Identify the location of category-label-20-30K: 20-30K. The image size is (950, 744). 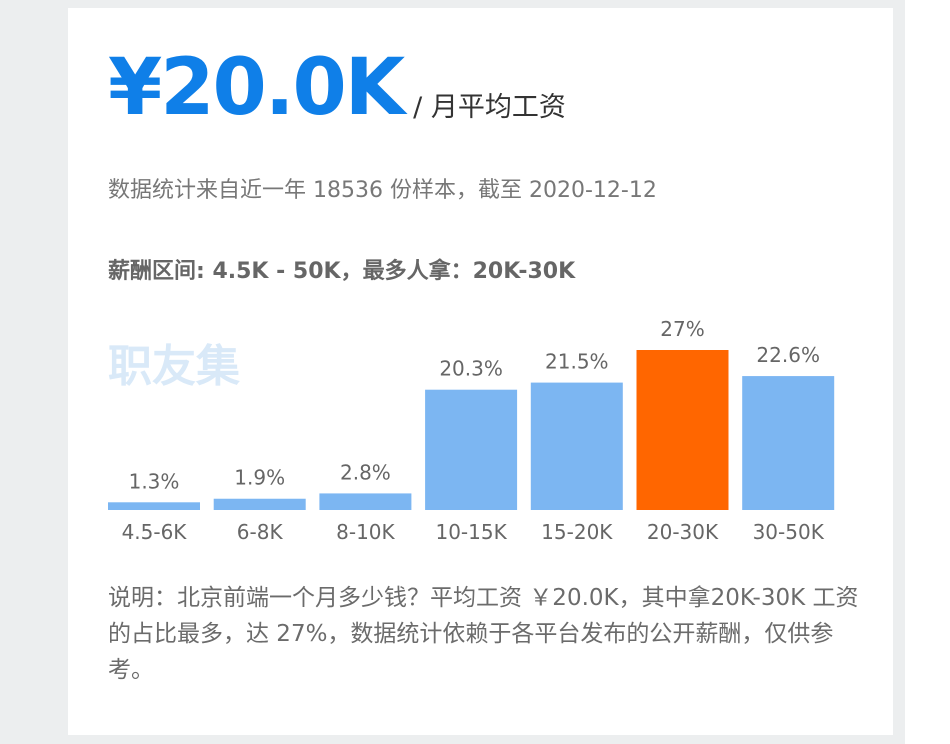
(683, 532).